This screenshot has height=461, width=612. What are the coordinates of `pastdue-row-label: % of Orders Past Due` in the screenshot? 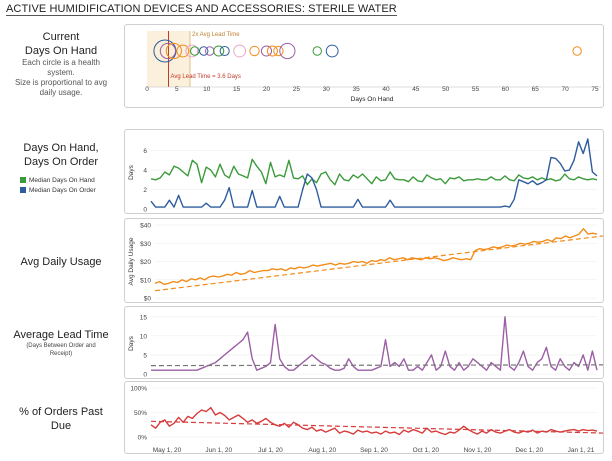 It's located at (61, 419).